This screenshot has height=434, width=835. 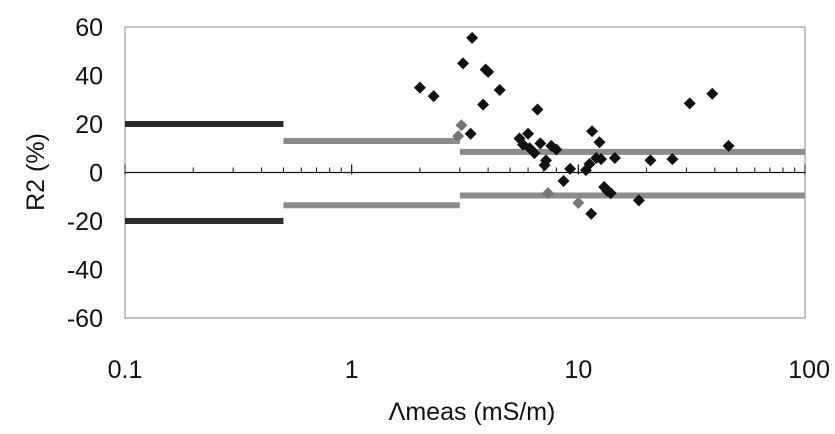 I want to click on x-tick-labels: 0.1 1 10 100, so click(x=469, y=370).